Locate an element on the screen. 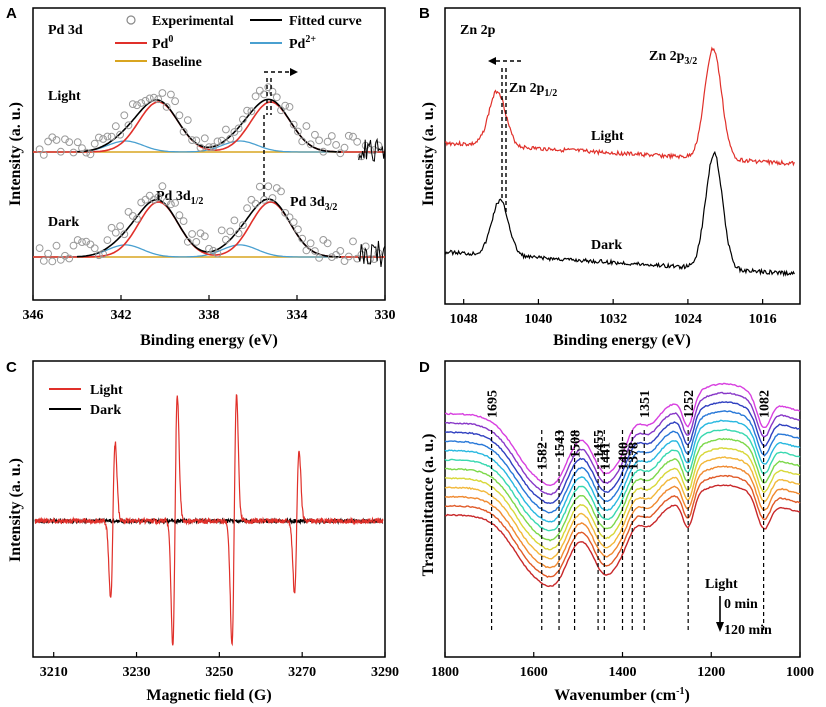 This screenshot has height=707, width=826. legend-label-pd0: Pd0 is located at coordinates (162, 43).